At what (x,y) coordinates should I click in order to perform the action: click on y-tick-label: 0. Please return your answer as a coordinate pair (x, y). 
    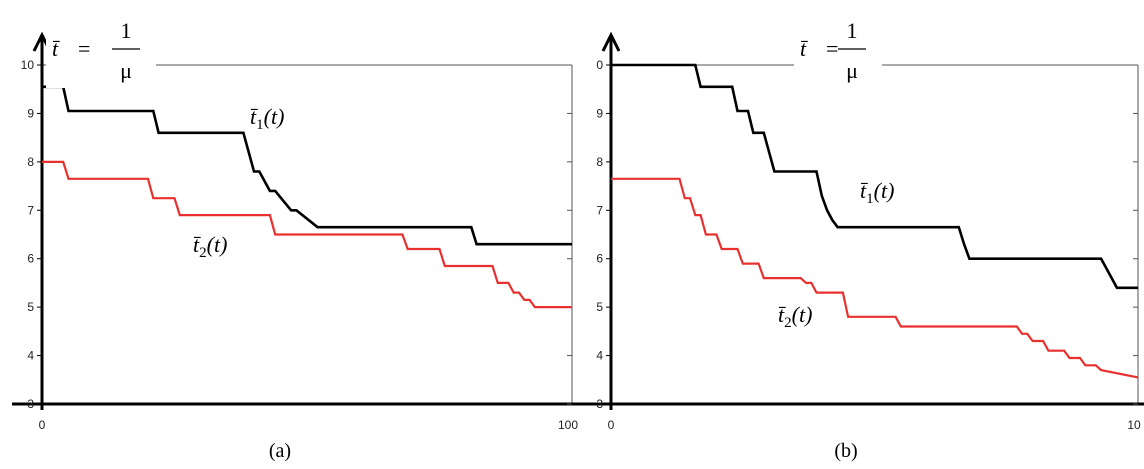
    Looking at the image, I should click on (599, 65).